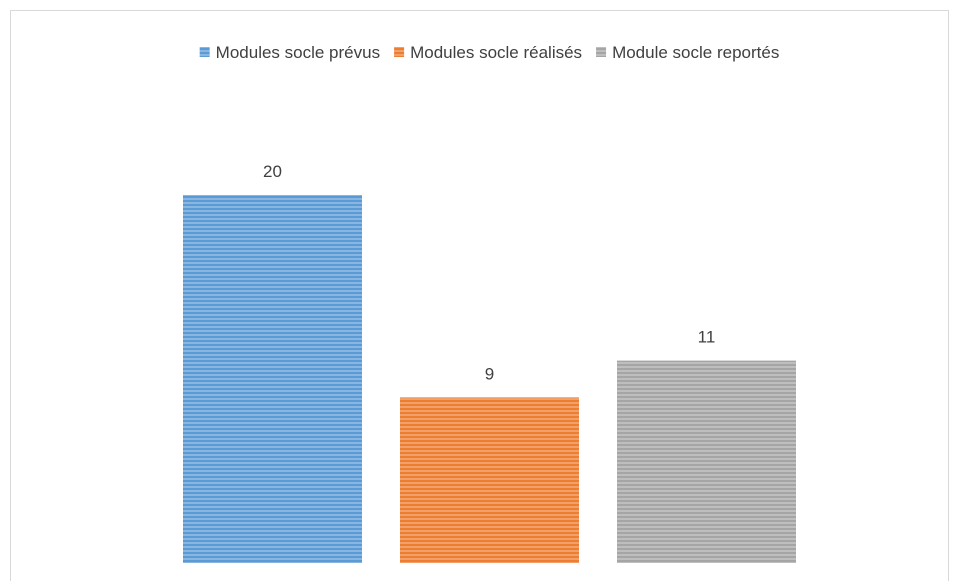  What do you see at coordinates (695, 52) in the screenshot?
I see `legend-label: Module socle reportés` at bounding box center [695, 52].